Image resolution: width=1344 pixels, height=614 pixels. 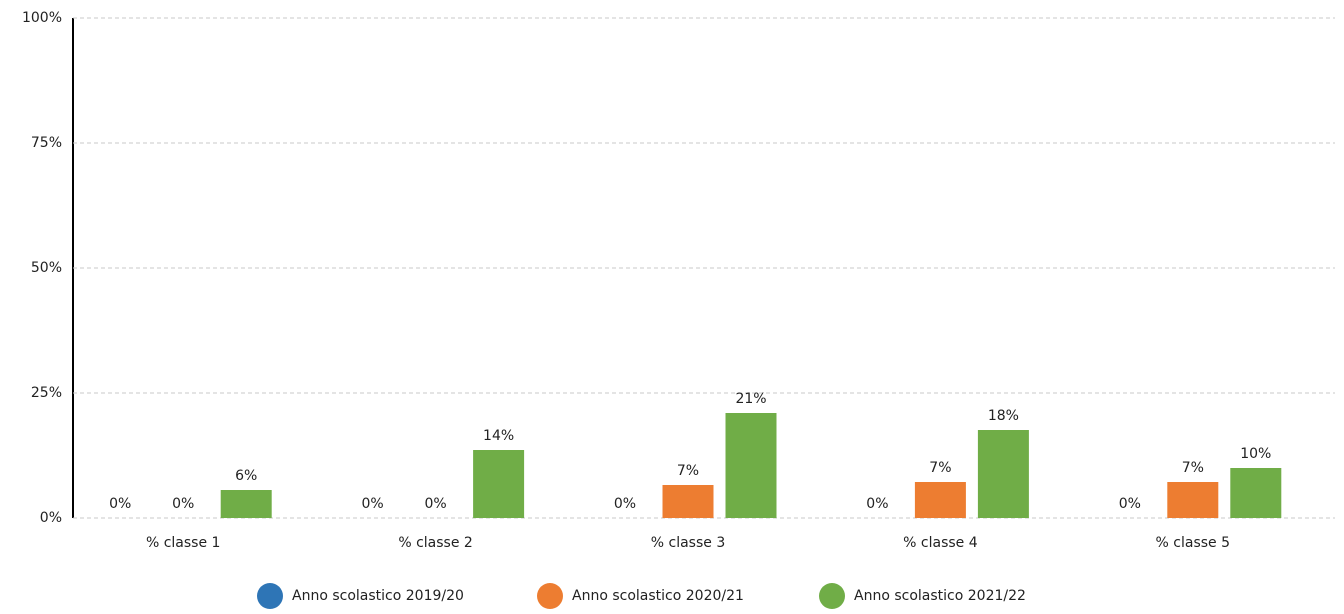 I want to click on legend-label: Anno scolastico 2021/22, so click(x=940, y=596).